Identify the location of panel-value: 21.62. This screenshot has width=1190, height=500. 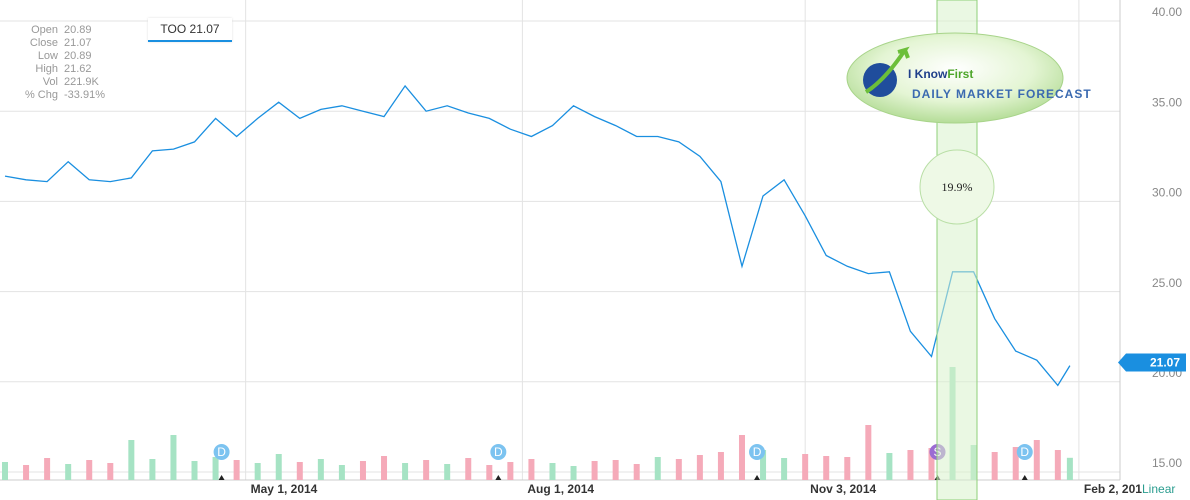
(78, 69).